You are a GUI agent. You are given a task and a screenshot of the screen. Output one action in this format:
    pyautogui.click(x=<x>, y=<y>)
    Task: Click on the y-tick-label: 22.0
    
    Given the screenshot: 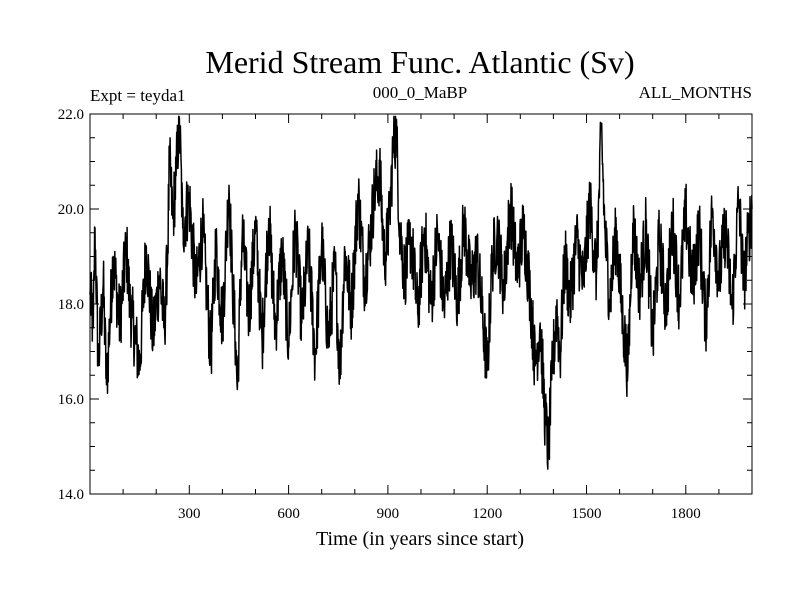 What is the action you would take?
    pyautogui.click(x=71, y=115)
    